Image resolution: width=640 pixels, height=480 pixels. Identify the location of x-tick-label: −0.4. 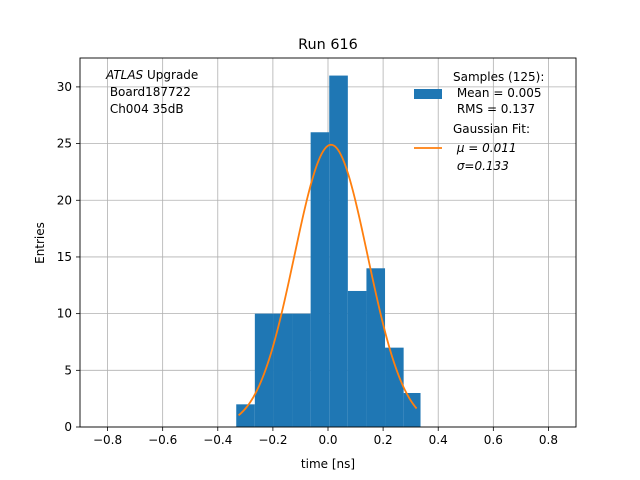
(217, 440).